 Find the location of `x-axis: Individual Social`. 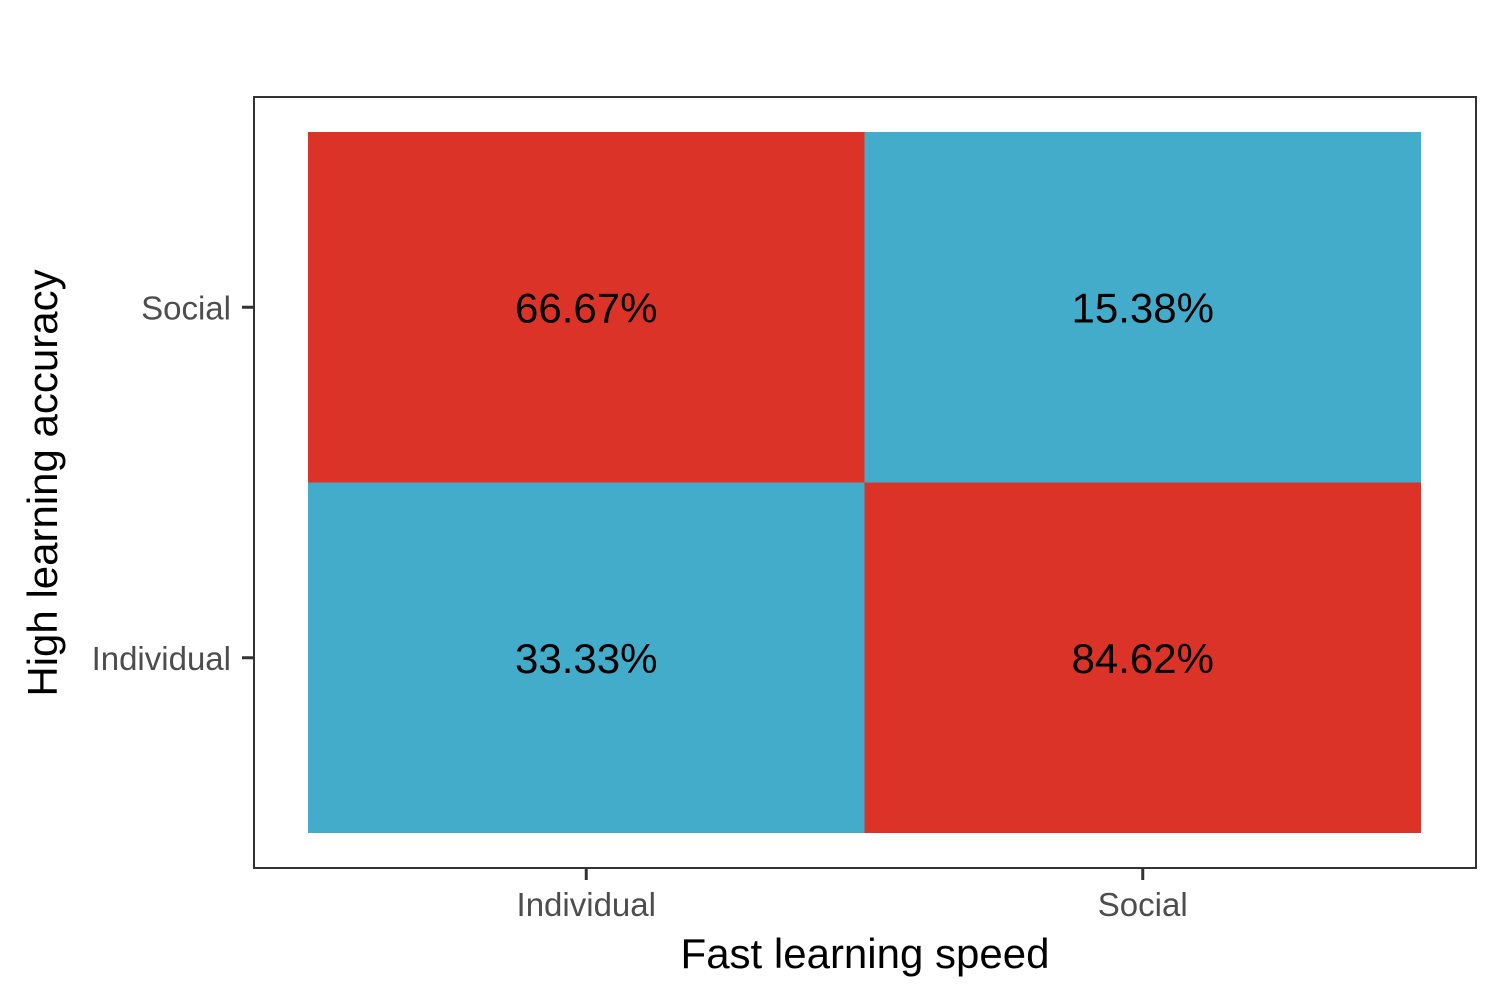

x-axis: Individual Social is located at coordinates (852, 895).